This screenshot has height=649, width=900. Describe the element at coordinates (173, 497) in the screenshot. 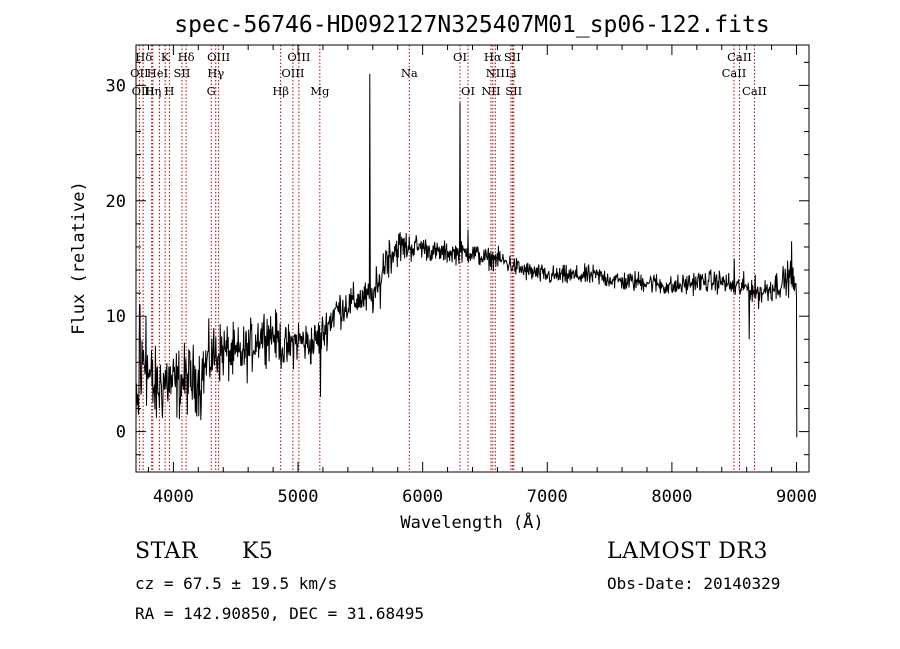

I see `x-tick-label: 4000` at that location.